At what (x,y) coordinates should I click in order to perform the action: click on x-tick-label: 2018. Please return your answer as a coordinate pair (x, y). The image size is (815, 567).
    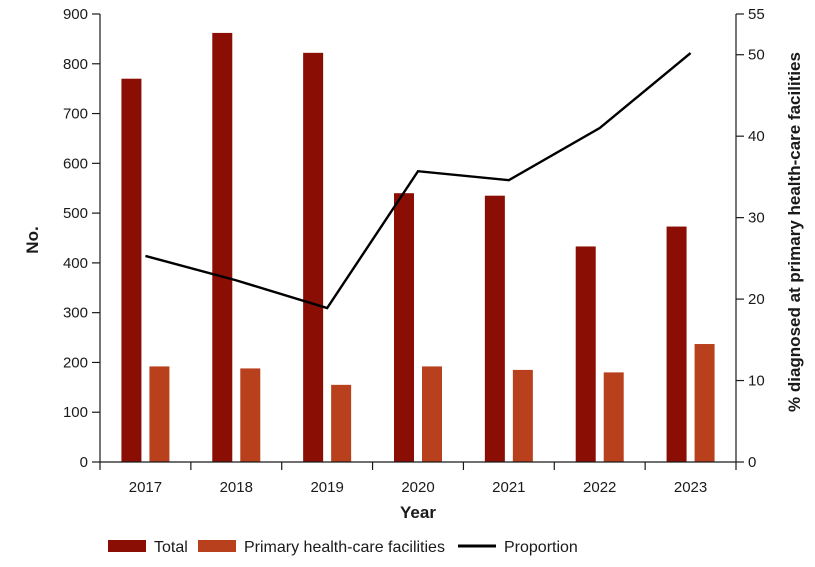
    Looking at the image, I should click on (236, 487).